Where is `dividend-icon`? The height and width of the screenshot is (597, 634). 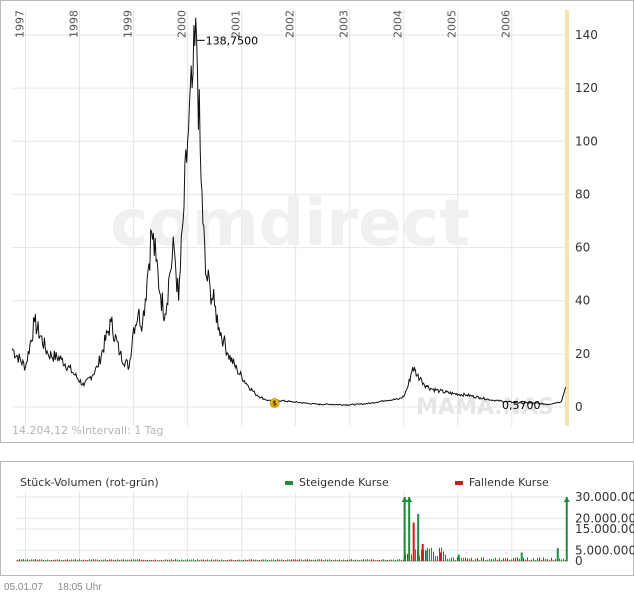
dividend-icon is located at coordinates (274, 403).